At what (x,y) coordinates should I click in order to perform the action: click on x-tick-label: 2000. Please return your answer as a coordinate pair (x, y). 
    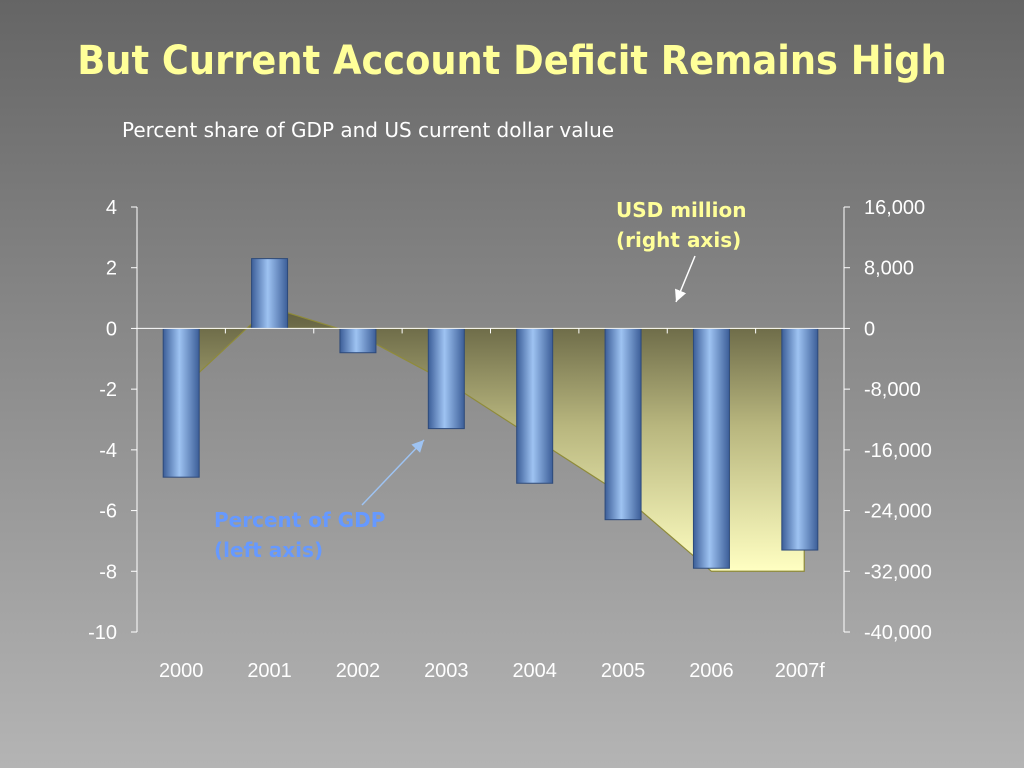
    Looking at the image, I should click on (181, 671).